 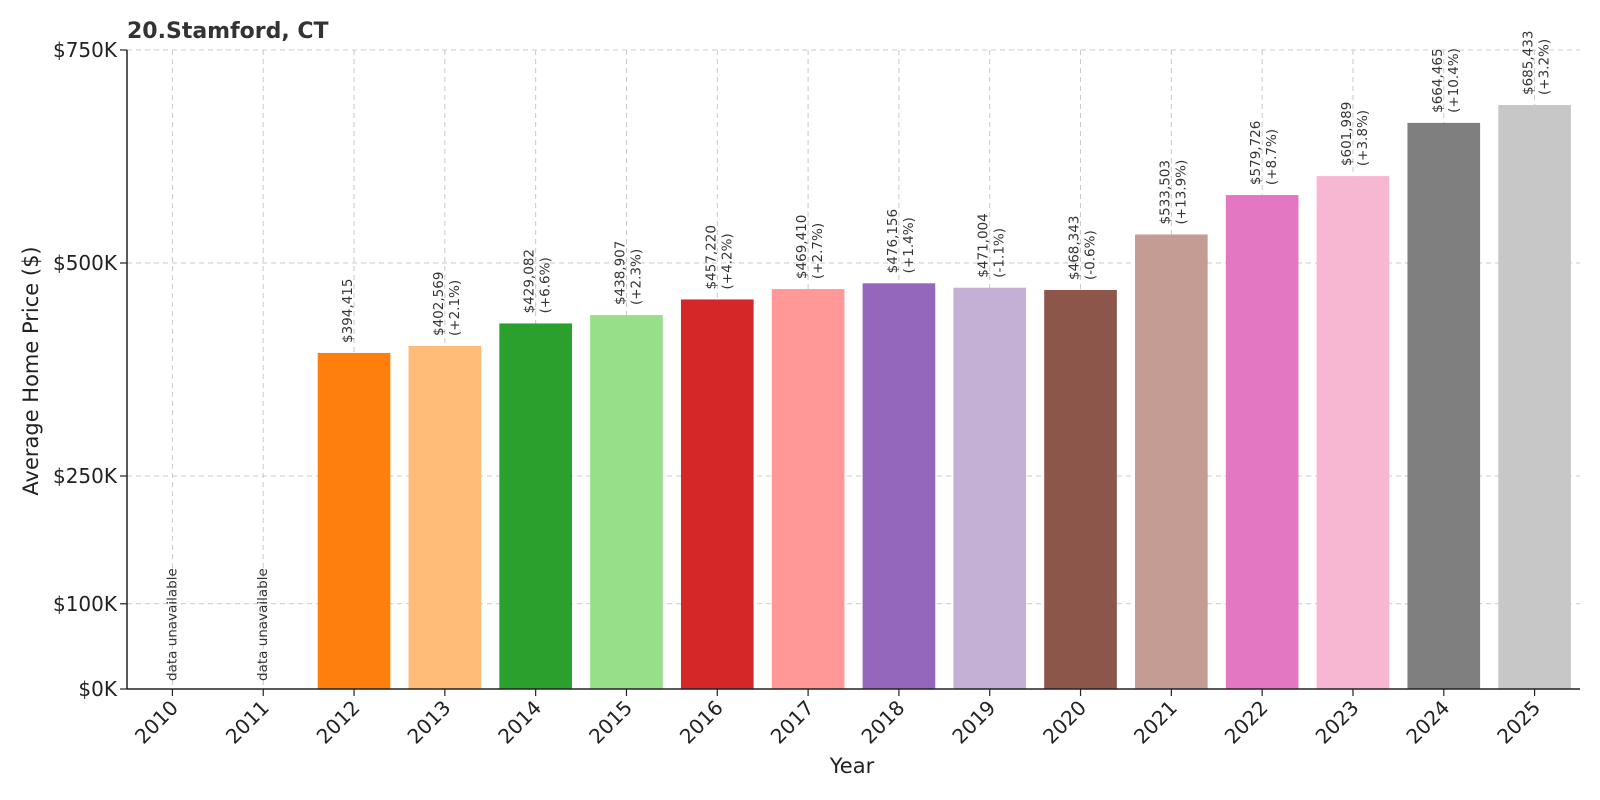 What do you see at coordinates (792, 722) in the screenshot?
I see `x-tick-label: 2017` at bounding box center [792, 722].